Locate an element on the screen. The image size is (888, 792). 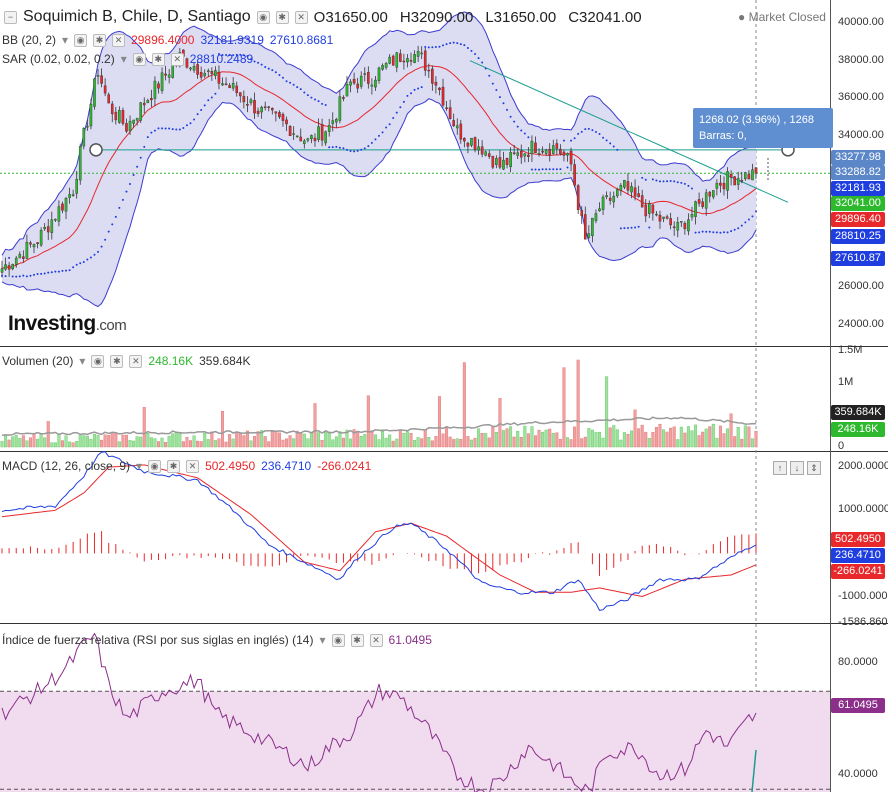
move-up-icon: ↑ is located at coordinates (780, 468).